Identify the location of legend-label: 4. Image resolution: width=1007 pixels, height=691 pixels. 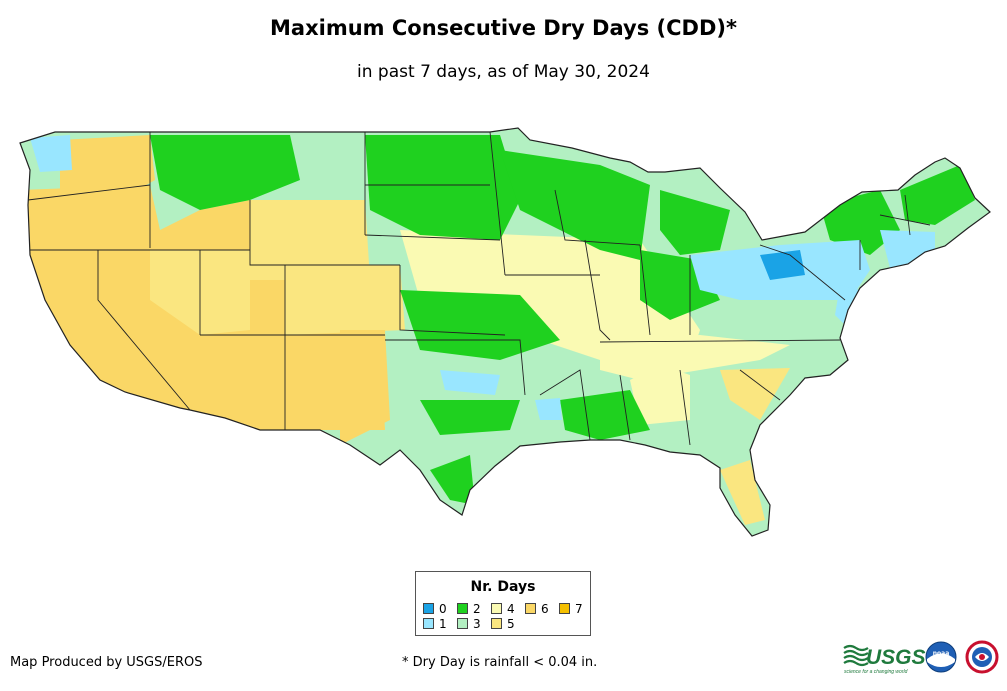
(511, 609).